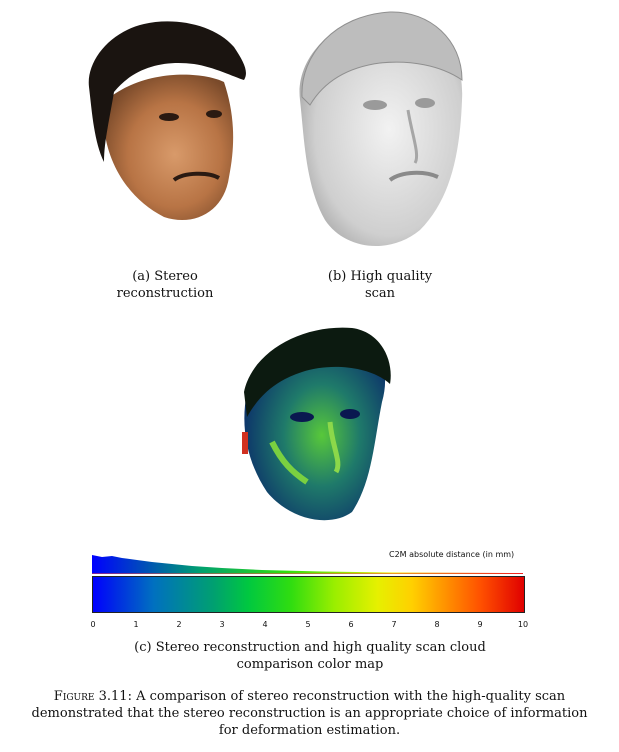 The width and height of the screenshot is (619, 752). What do you see at coordinates (381, 129) in the screenshot?
I see `high-quality-scan-image` at bounding box center [381, 129].